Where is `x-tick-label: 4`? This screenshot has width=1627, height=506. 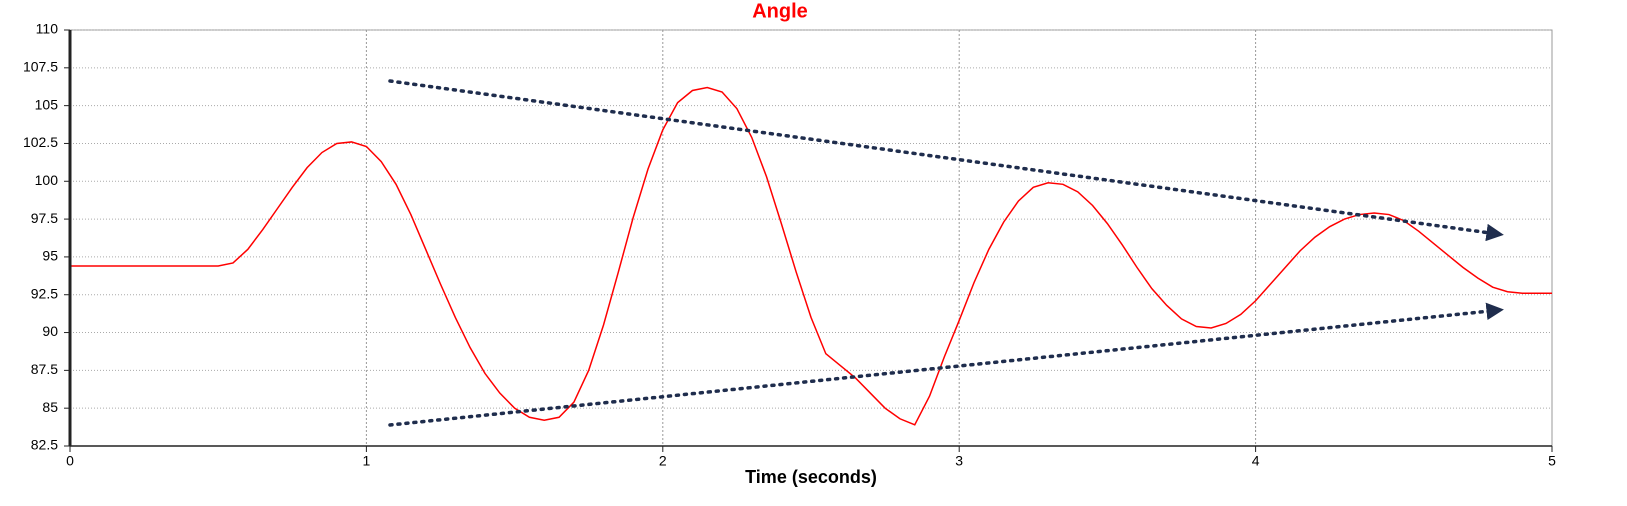 x-tick-label: 4 is located at coordinates (1256, 461).